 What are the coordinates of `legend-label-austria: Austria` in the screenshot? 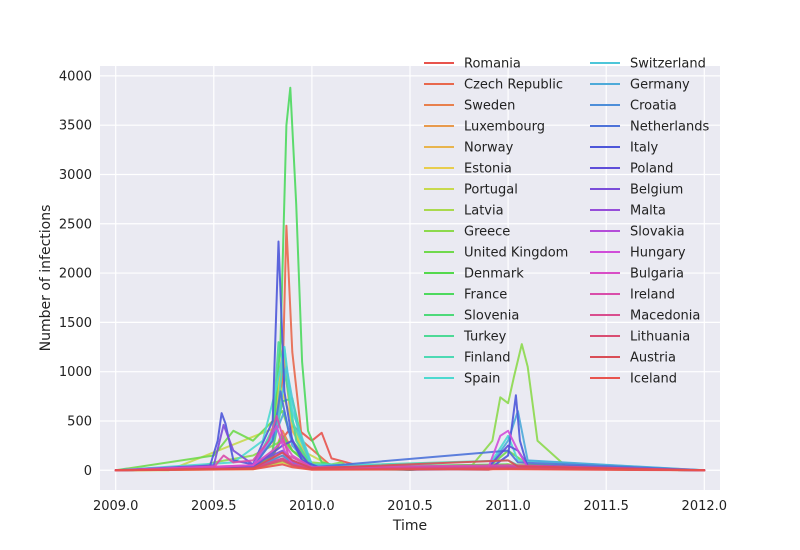 It's located at (653, 358).